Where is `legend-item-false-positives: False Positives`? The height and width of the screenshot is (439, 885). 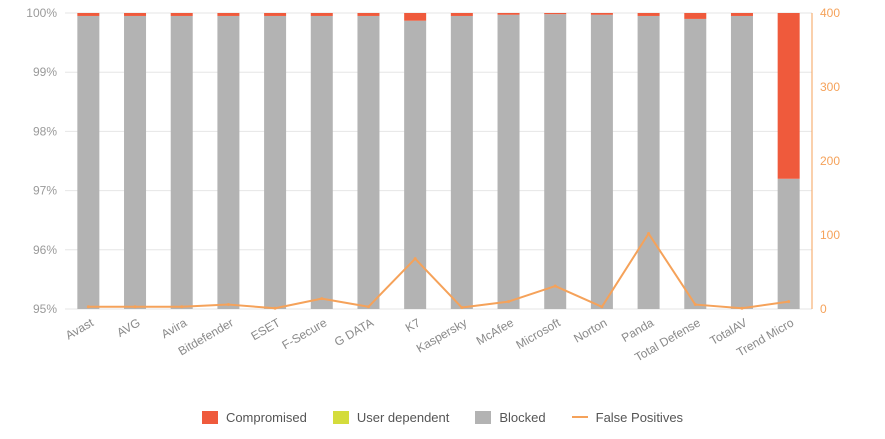
legend-item-false-positives: False Positives is located at coordinates (627, 417).